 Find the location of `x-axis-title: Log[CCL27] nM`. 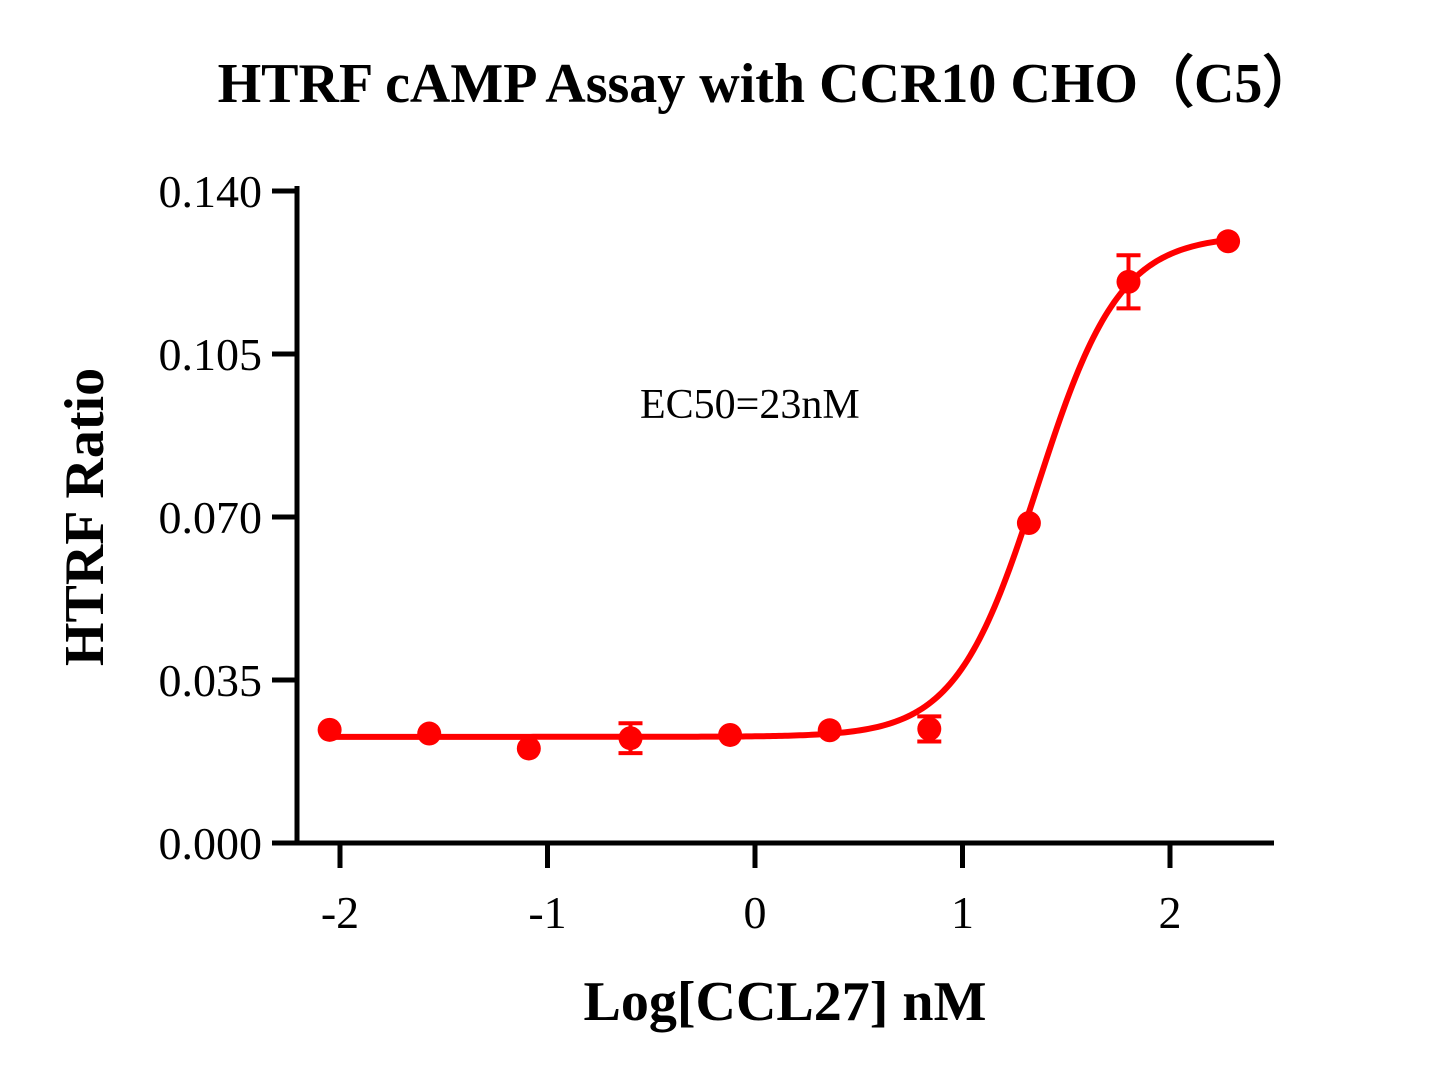

x-axis-title: Log[CCL27] nM is located at coordinates (785, 1002).